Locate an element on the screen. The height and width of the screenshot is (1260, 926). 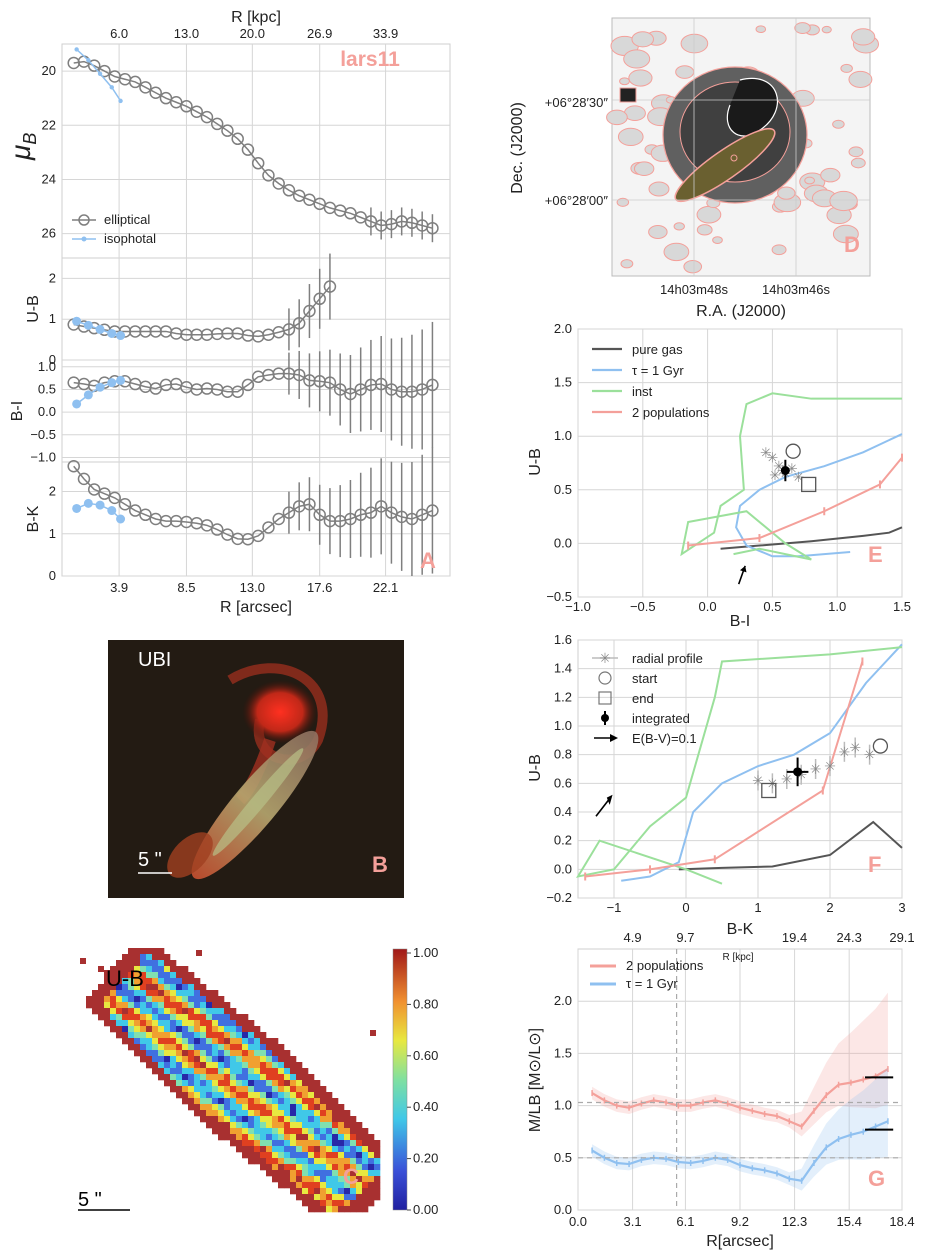
ytick: 0.4 is located at coordinates (563, 811).